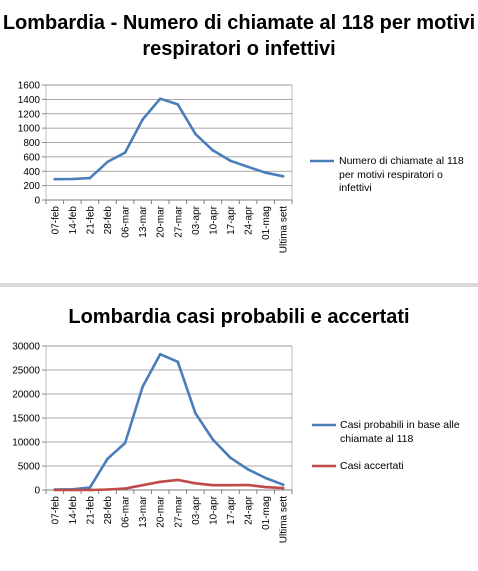 The width and height of the screenshot is (478, 571). Describe the element at coordinates (26, 395) in the screenshot. I see `y-tick-label: 20000` at that location.